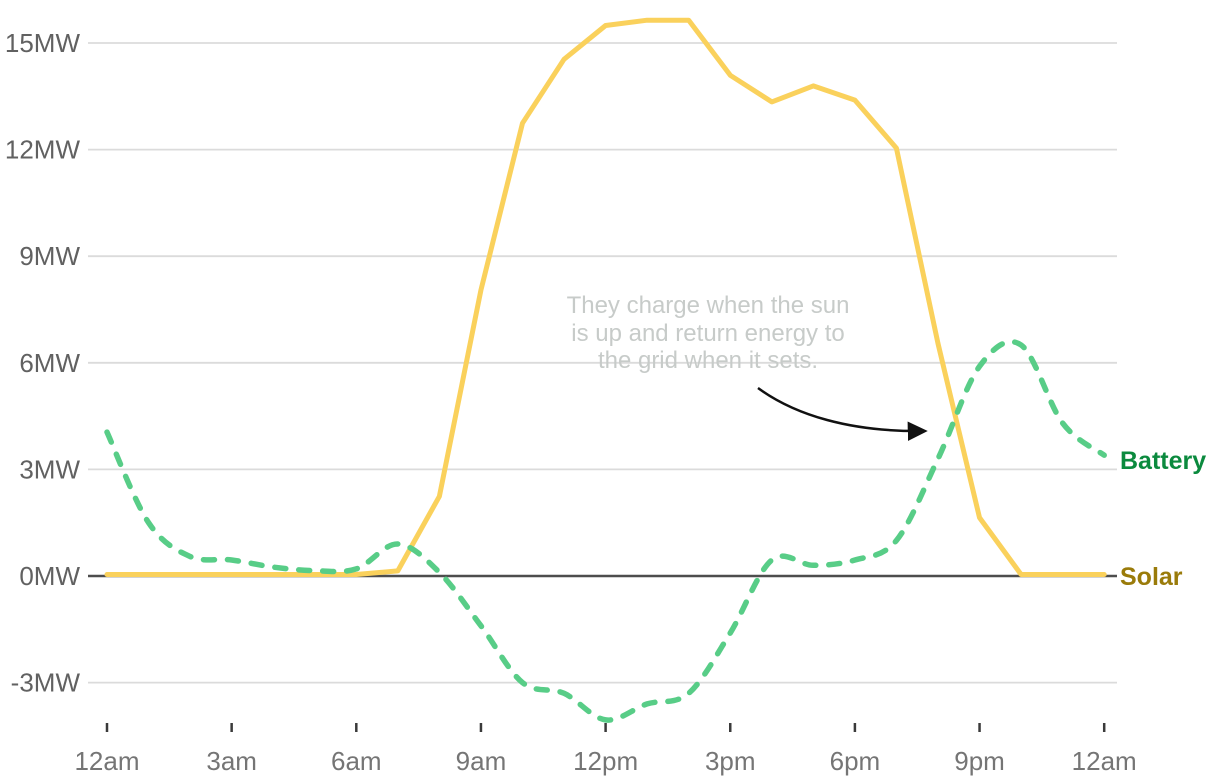 This screenshot has height=782, width=1220. I want to click on x-tick-label: 6am, so click(356, 761).